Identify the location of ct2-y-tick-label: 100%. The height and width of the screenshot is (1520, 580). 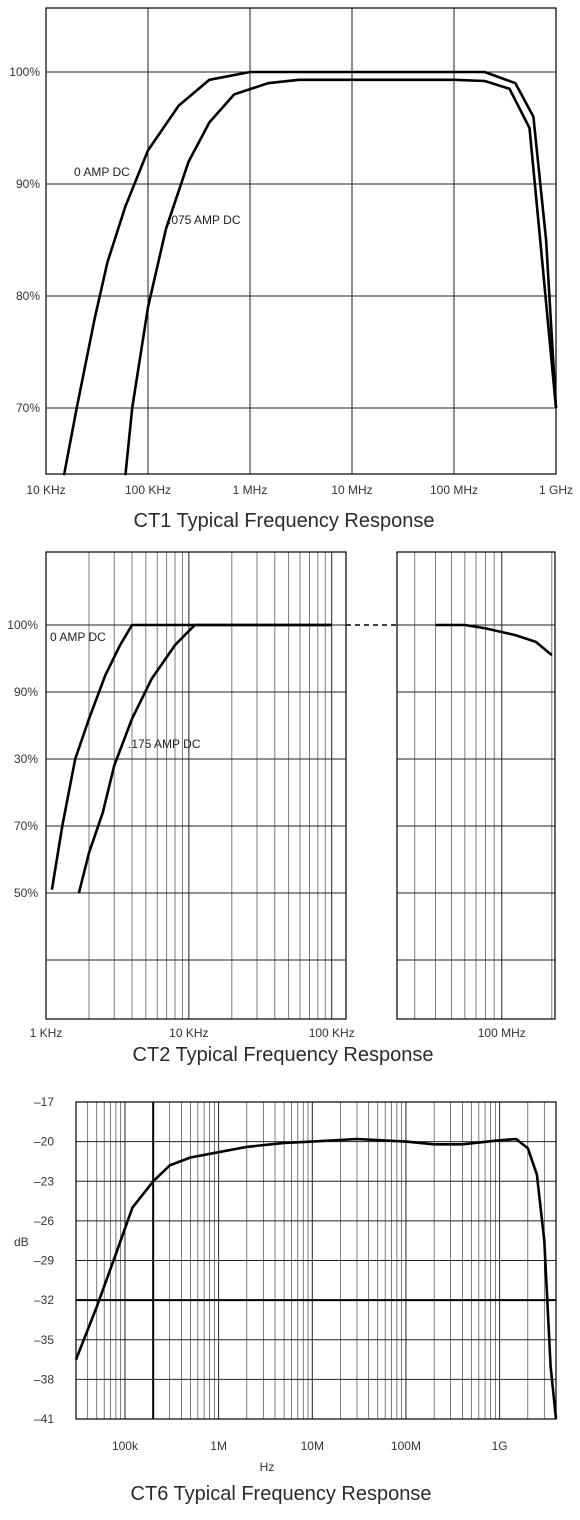
(22, 625).